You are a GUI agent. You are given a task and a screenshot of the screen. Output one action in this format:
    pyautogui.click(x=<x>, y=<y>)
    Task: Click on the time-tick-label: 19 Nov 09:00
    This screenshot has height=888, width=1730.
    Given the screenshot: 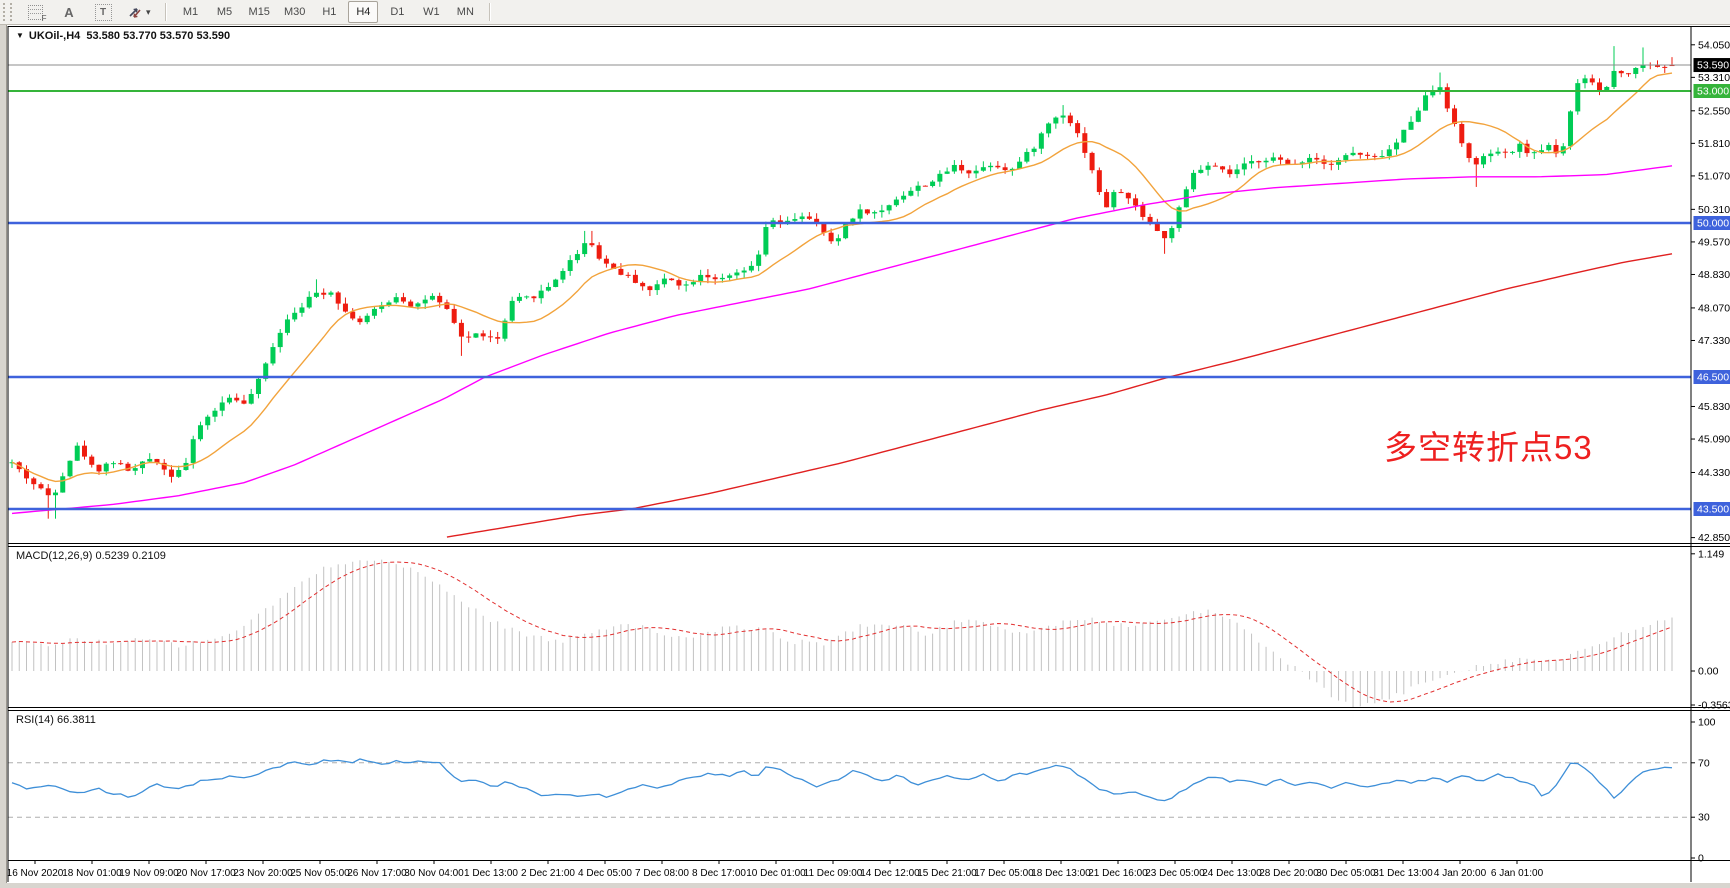 What is the action you would take?
    pyautogui.click(x=149, y=873)
    